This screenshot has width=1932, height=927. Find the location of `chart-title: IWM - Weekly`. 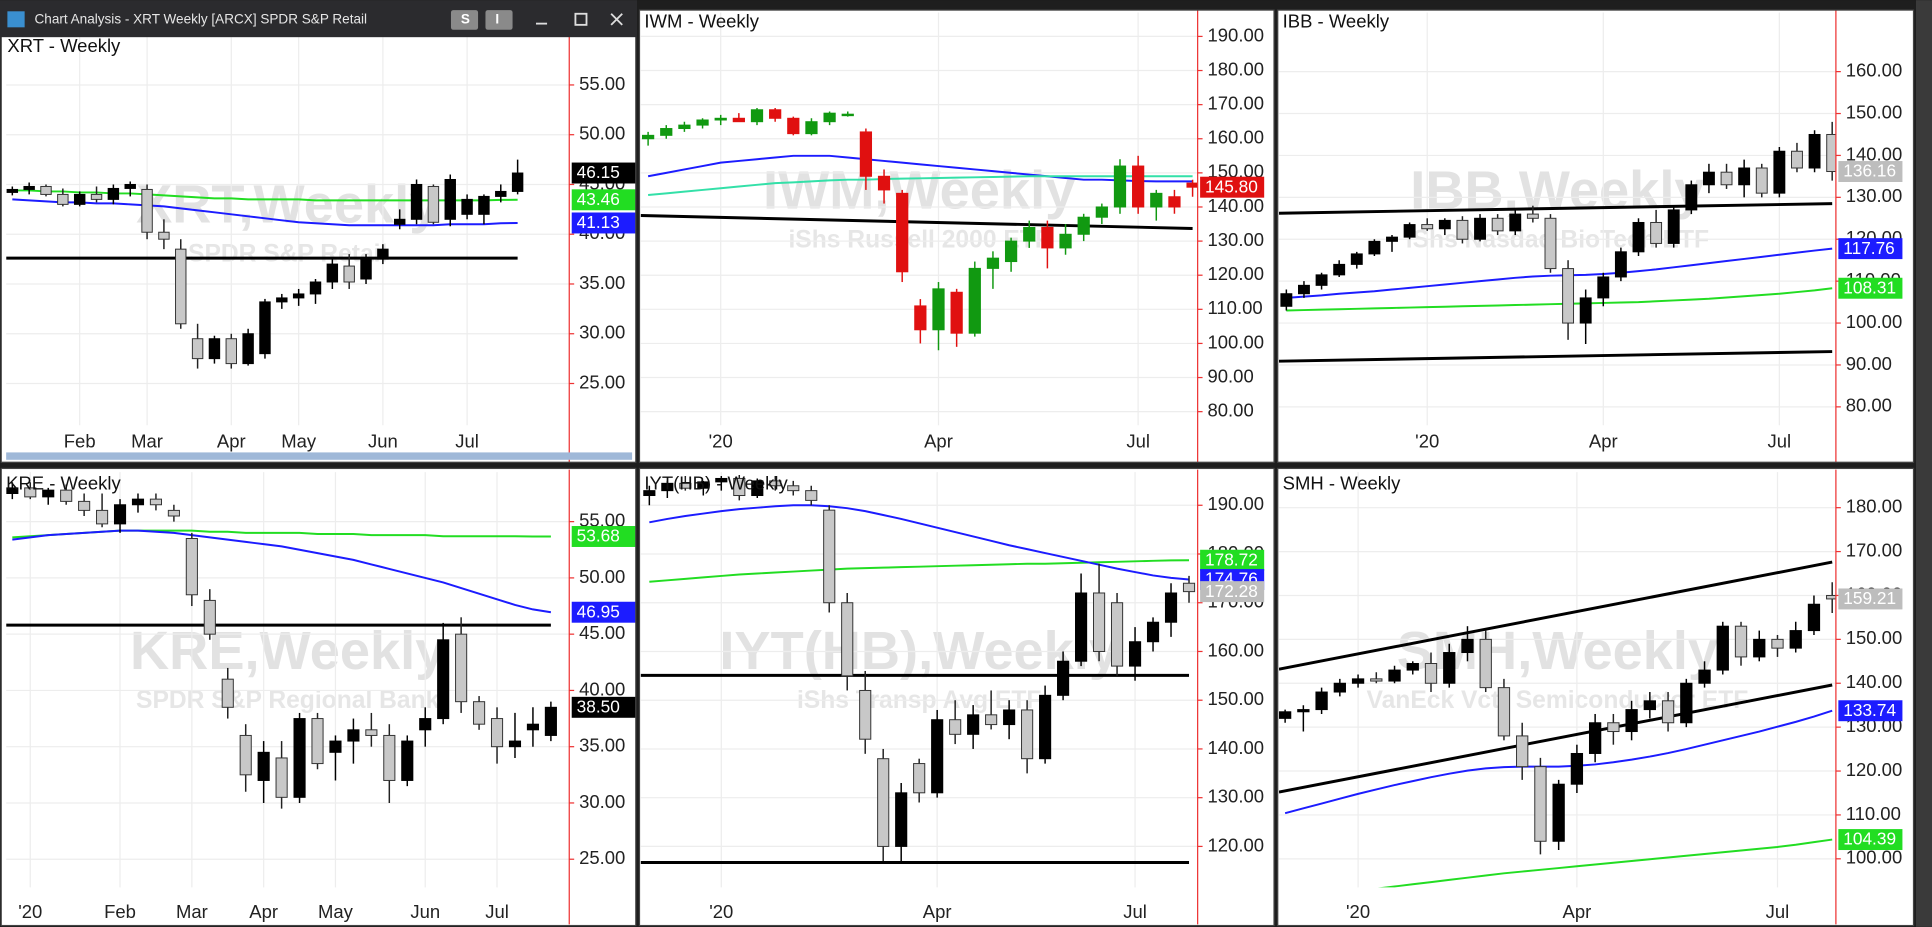

chart-title: IWM - Weekly is located at coordinates (701, 20).